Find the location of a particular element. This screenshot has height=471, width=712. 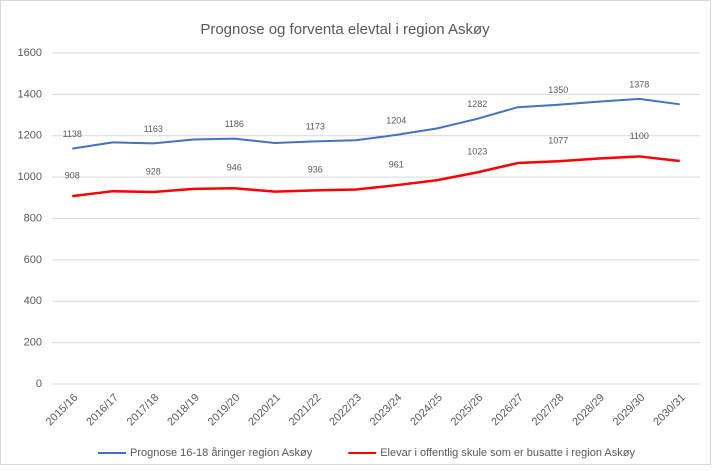

y-tick-label: 1400 is located at coordinates (30, 94).